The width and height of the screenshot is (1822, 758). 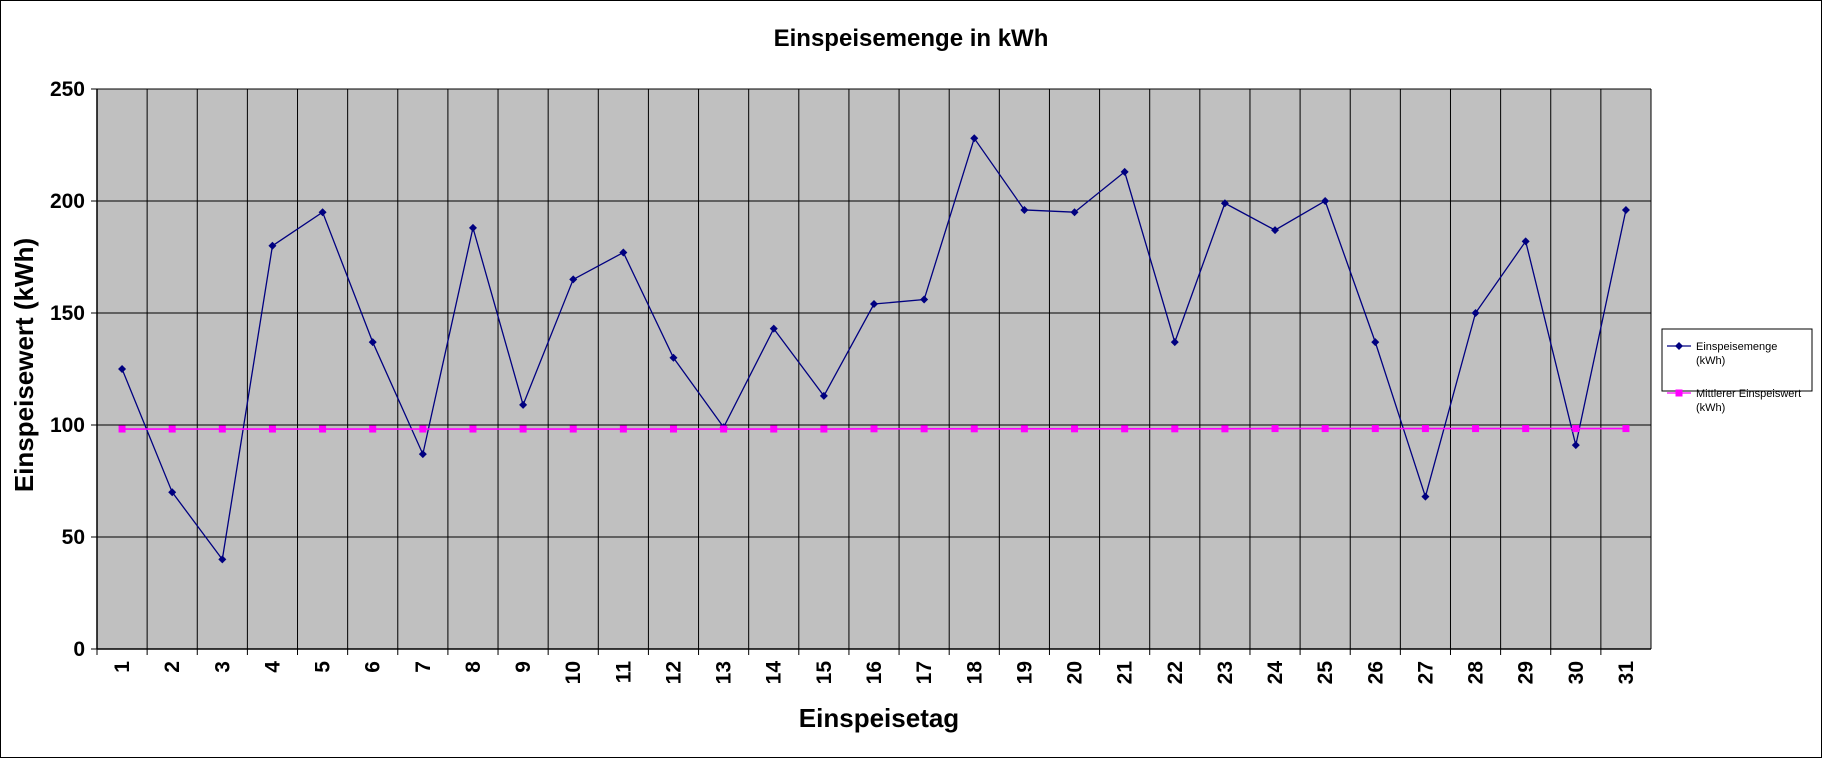 What do you see at coordinates (172, 667) in the screenshot?
I see `x-tick-label: 2` at bounding box center [172, 667].